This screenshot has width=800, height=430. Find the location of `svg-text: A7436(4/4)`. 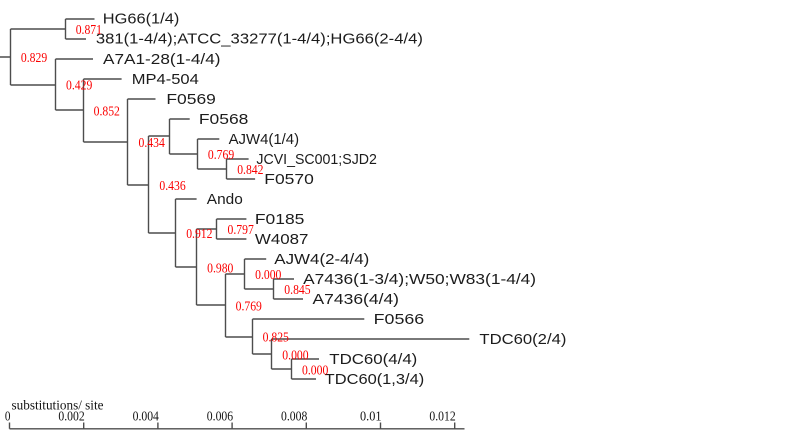

svg-text: A7436(4/4) is located at coordinates (356, 299).